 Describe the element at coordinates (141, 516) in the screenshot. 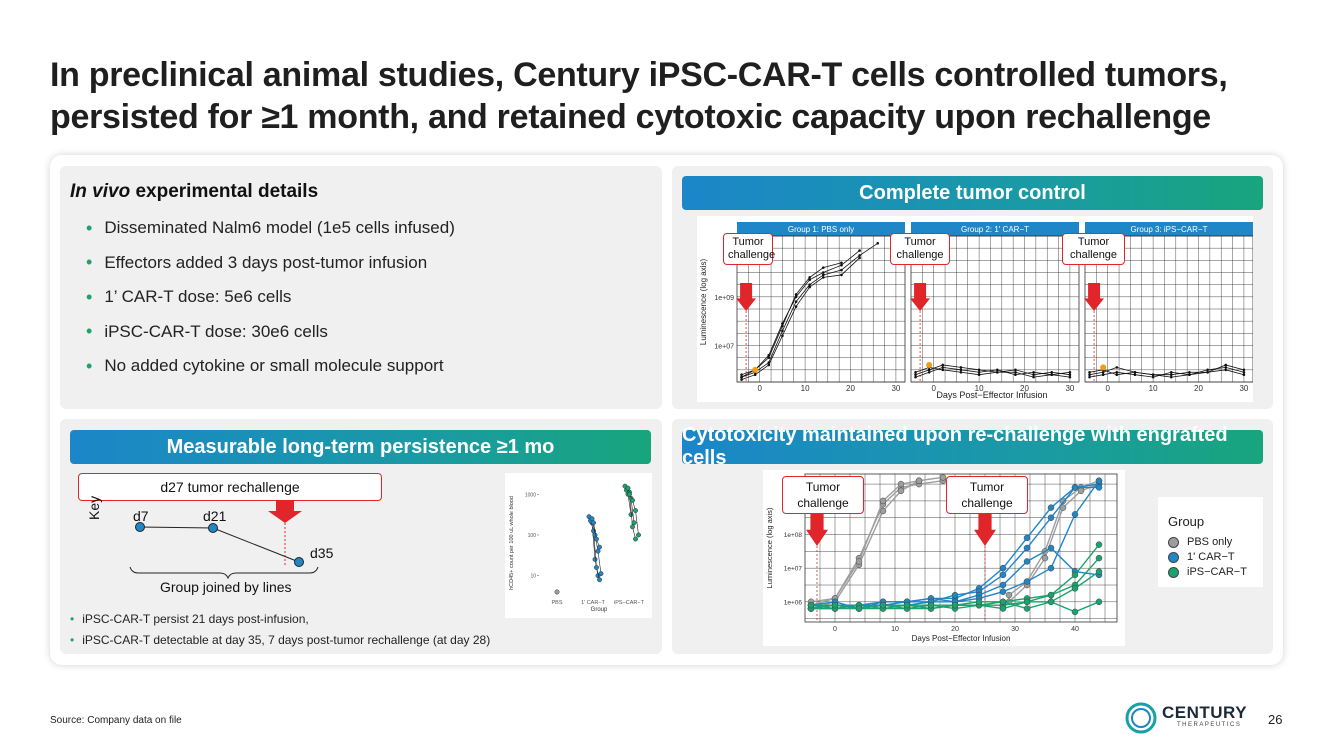

I see `key-d7-label: d7` at that location.